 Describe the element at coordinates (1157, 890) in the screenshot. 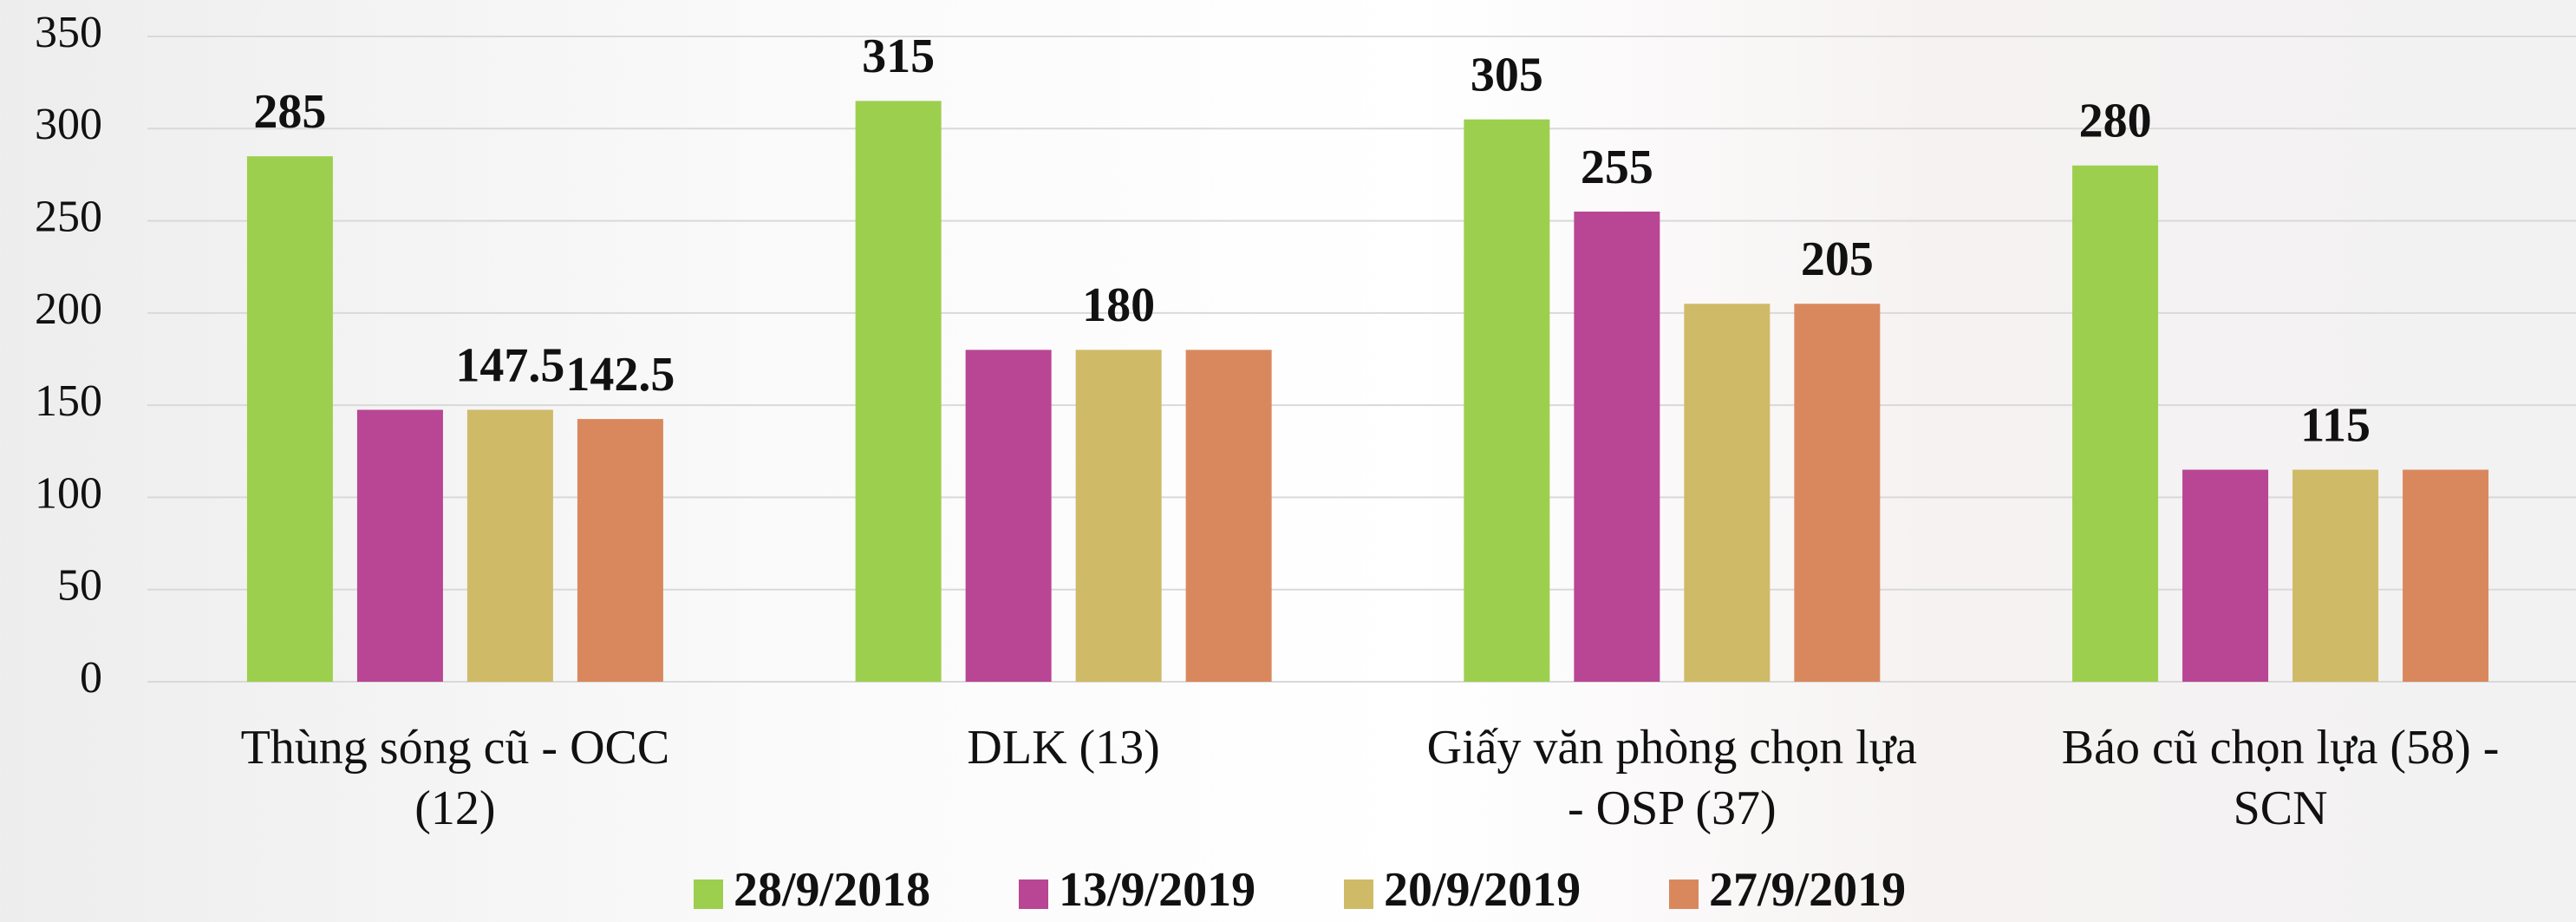

I see `legend-label: 13/9/2019` at that location.